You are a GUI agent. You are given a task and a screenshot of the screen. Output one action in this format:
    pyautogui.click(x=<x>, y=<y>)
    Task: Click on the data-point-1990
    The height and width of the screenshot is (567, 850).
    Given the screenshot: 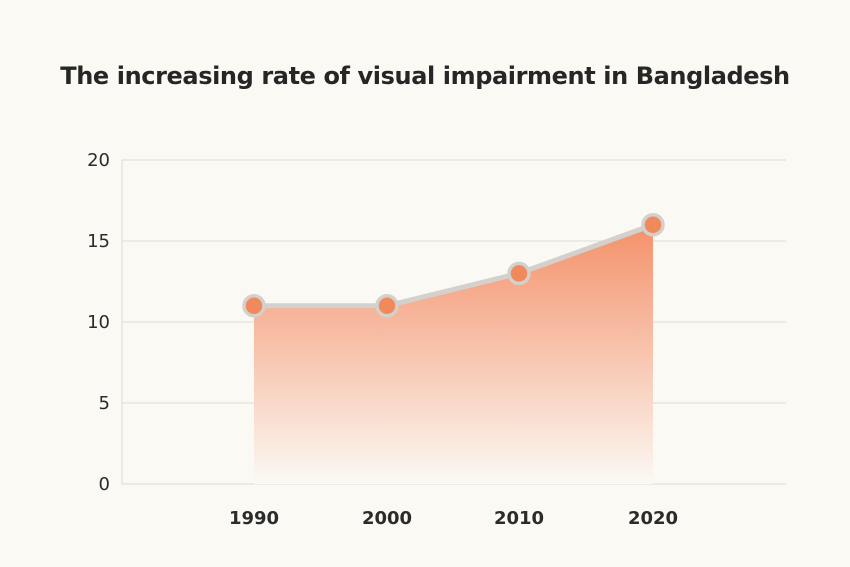 What is the action you would take?
    pyautogui.click(x=254, y=306)
    